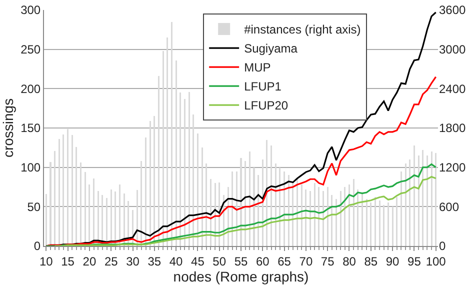  Describe the element at coordinates (393, 261) in the screenshot. I see `x-tick-label: 90` at that location.